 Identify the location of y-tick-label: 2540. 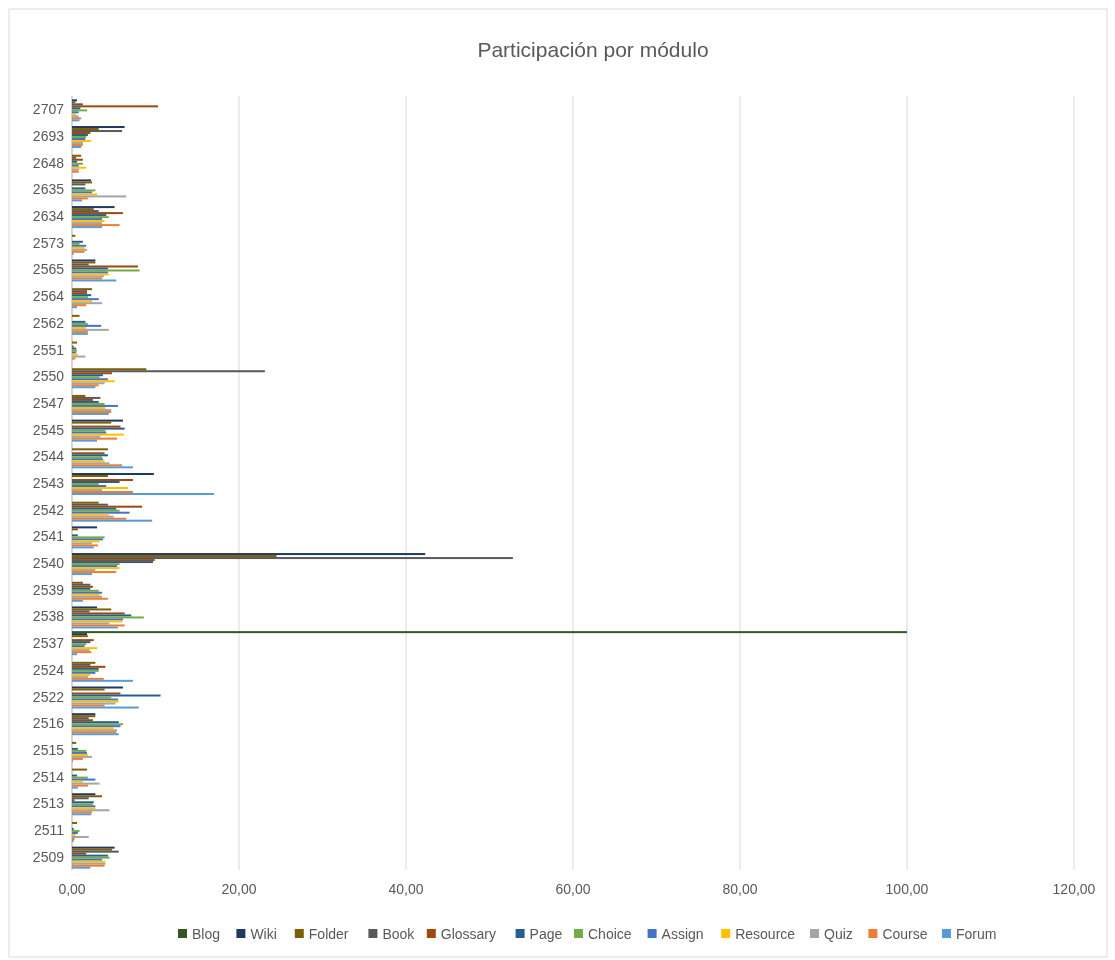
(48, 563).